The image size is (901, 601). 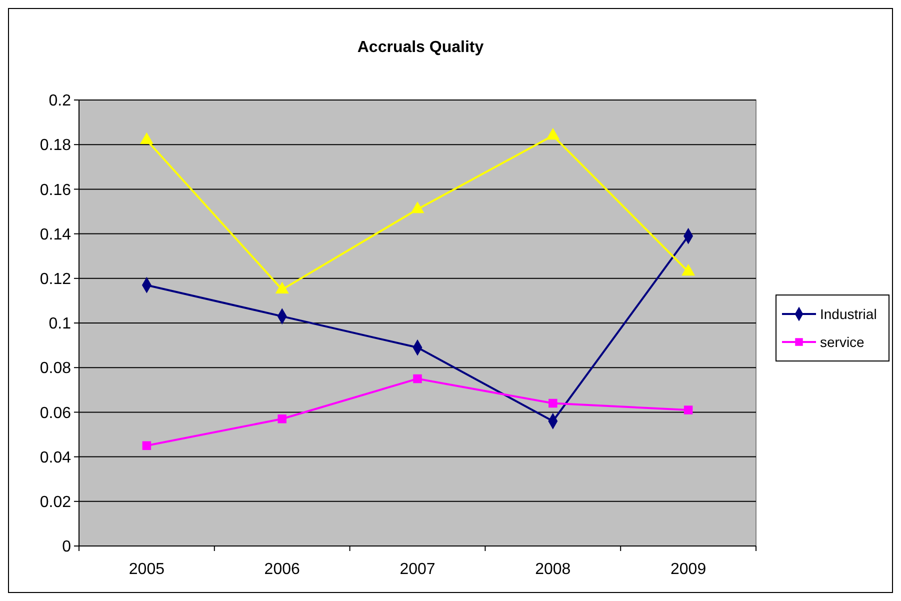 What do you see at coordinates (553, 569) in the screenshot?
I see `x-tick-label: 2008` at bounding box center [553, 569].